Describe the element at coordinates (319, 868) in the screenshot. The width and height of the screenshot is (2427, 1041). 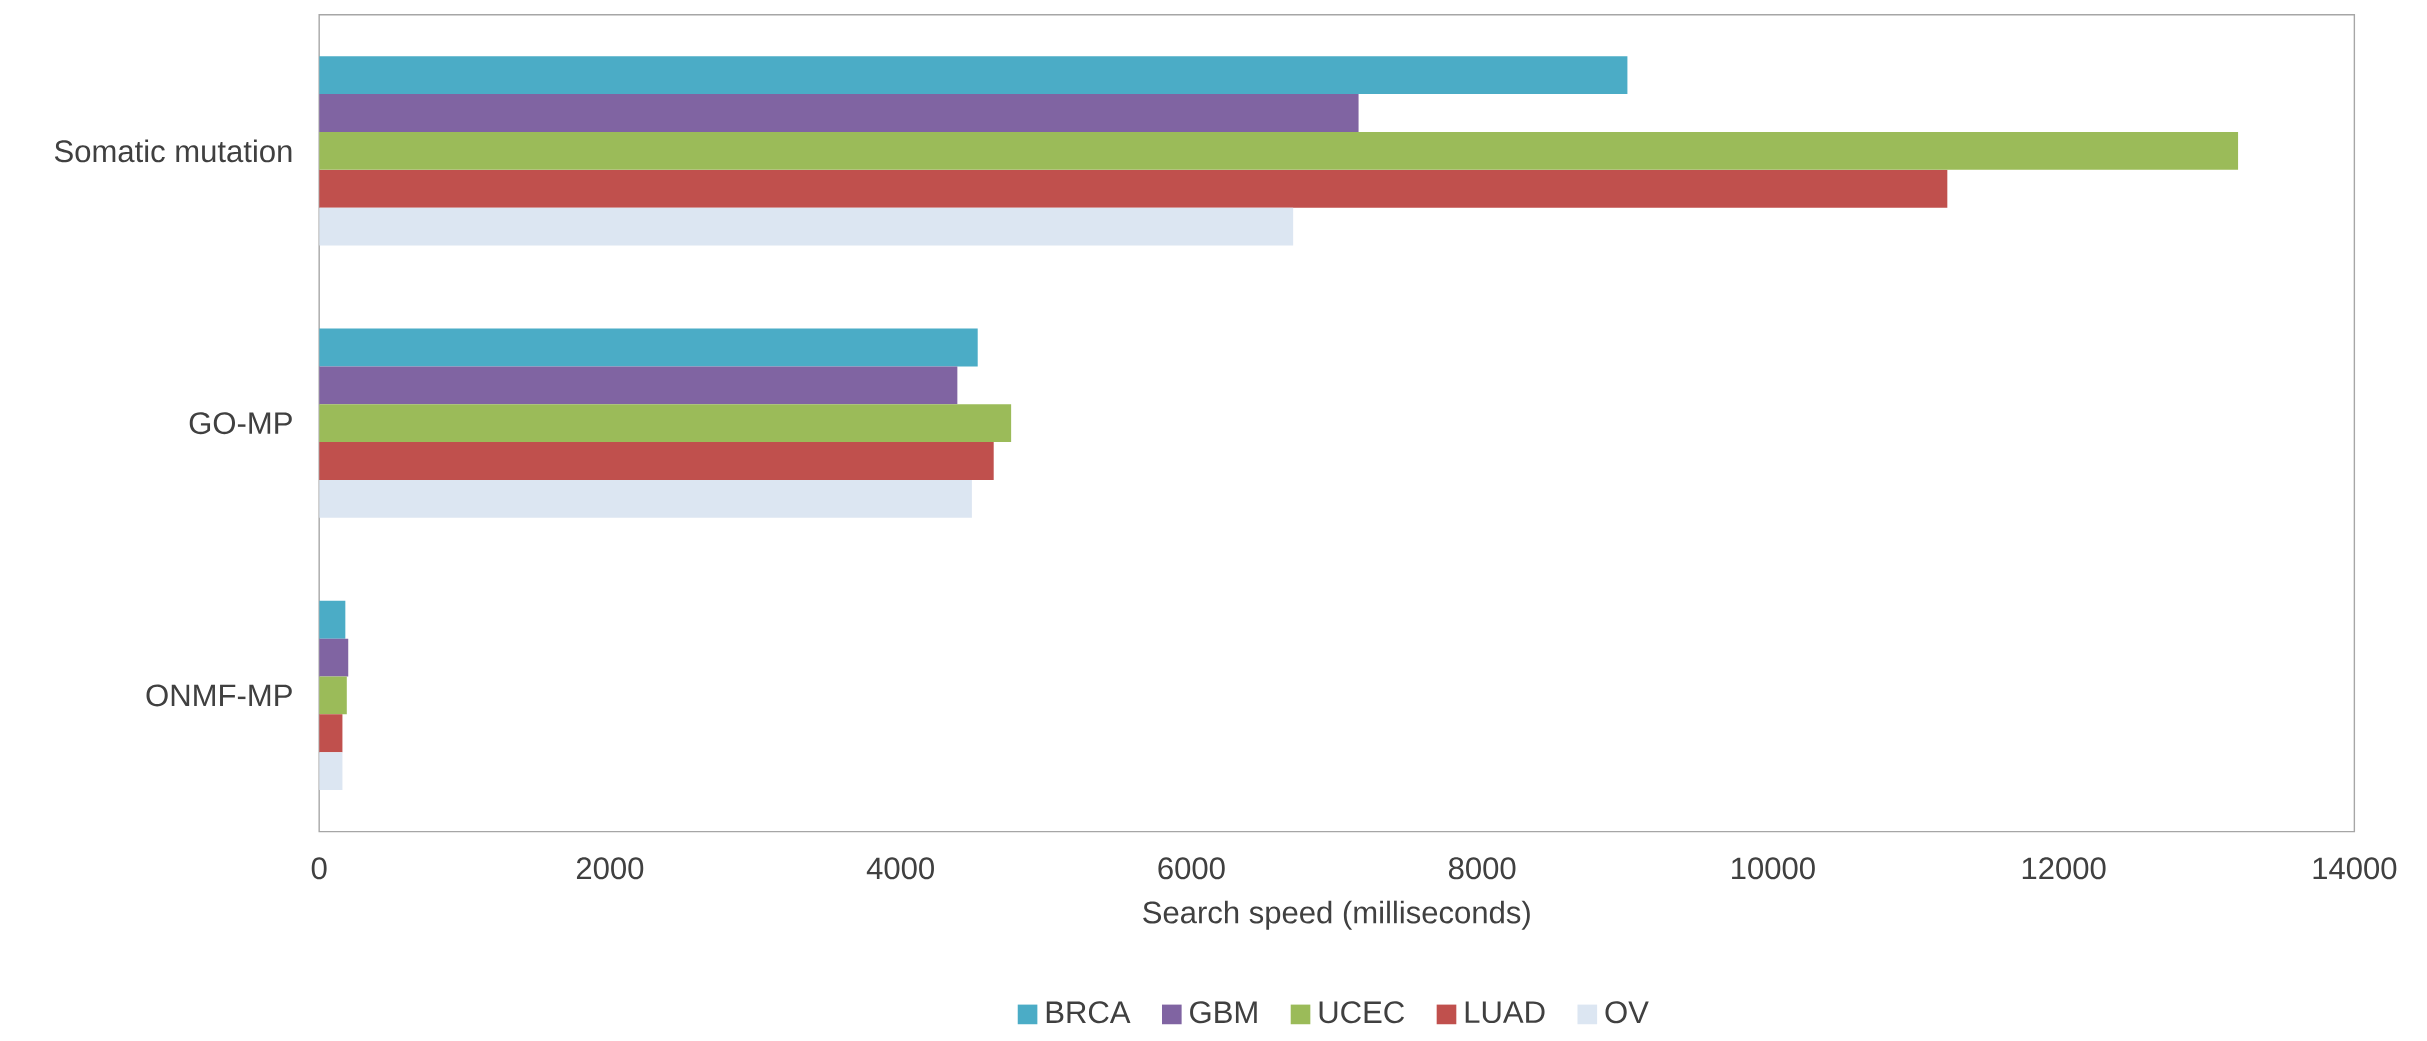
I see `x-tick-label: 0` at that location.